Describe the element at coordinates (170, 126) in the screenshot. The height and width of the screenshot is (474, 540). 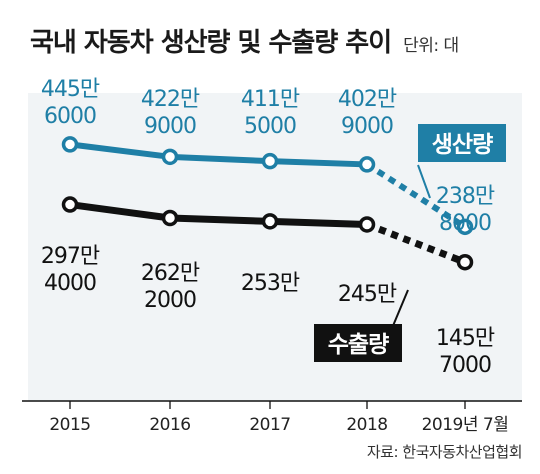
I see `series-0-data-label-1-b: 9000` at that location.